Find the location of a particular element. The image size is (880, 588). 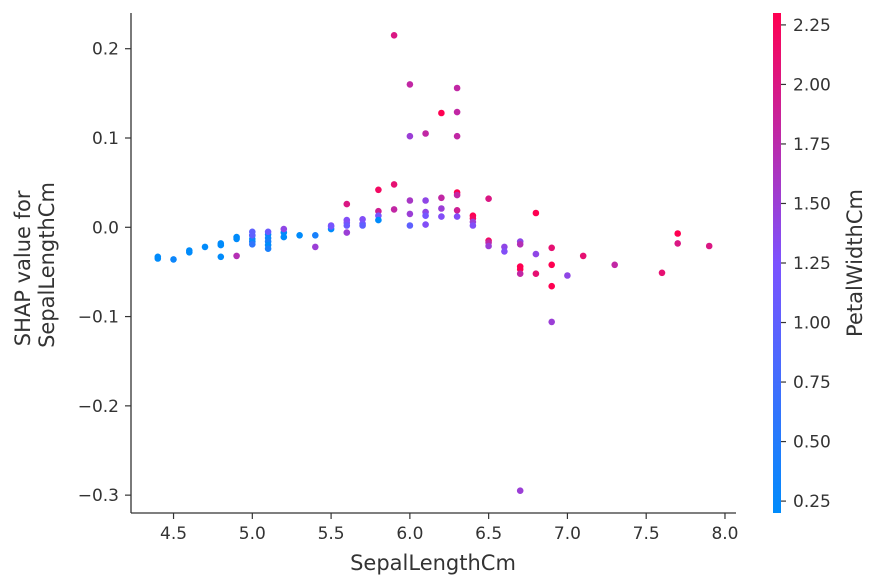

y-axis-title-line-2: SepalLengthCm is located at coordinates (47, 265).